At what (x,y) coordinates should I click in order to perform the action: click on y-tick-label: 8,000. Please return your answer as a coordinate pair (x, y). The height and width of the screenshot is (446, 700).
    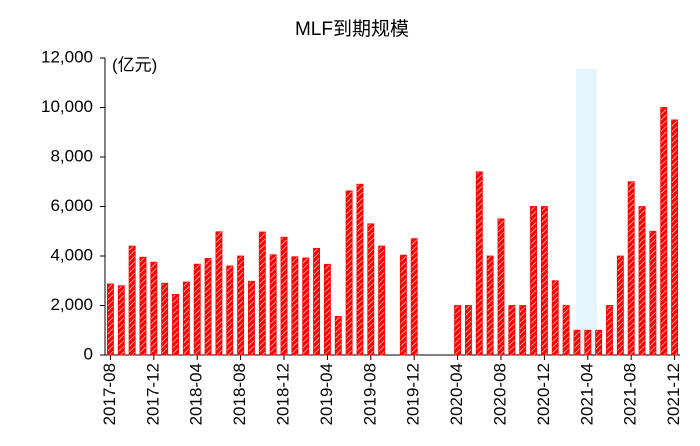
    Looking at the image, I should click on (71, 155).